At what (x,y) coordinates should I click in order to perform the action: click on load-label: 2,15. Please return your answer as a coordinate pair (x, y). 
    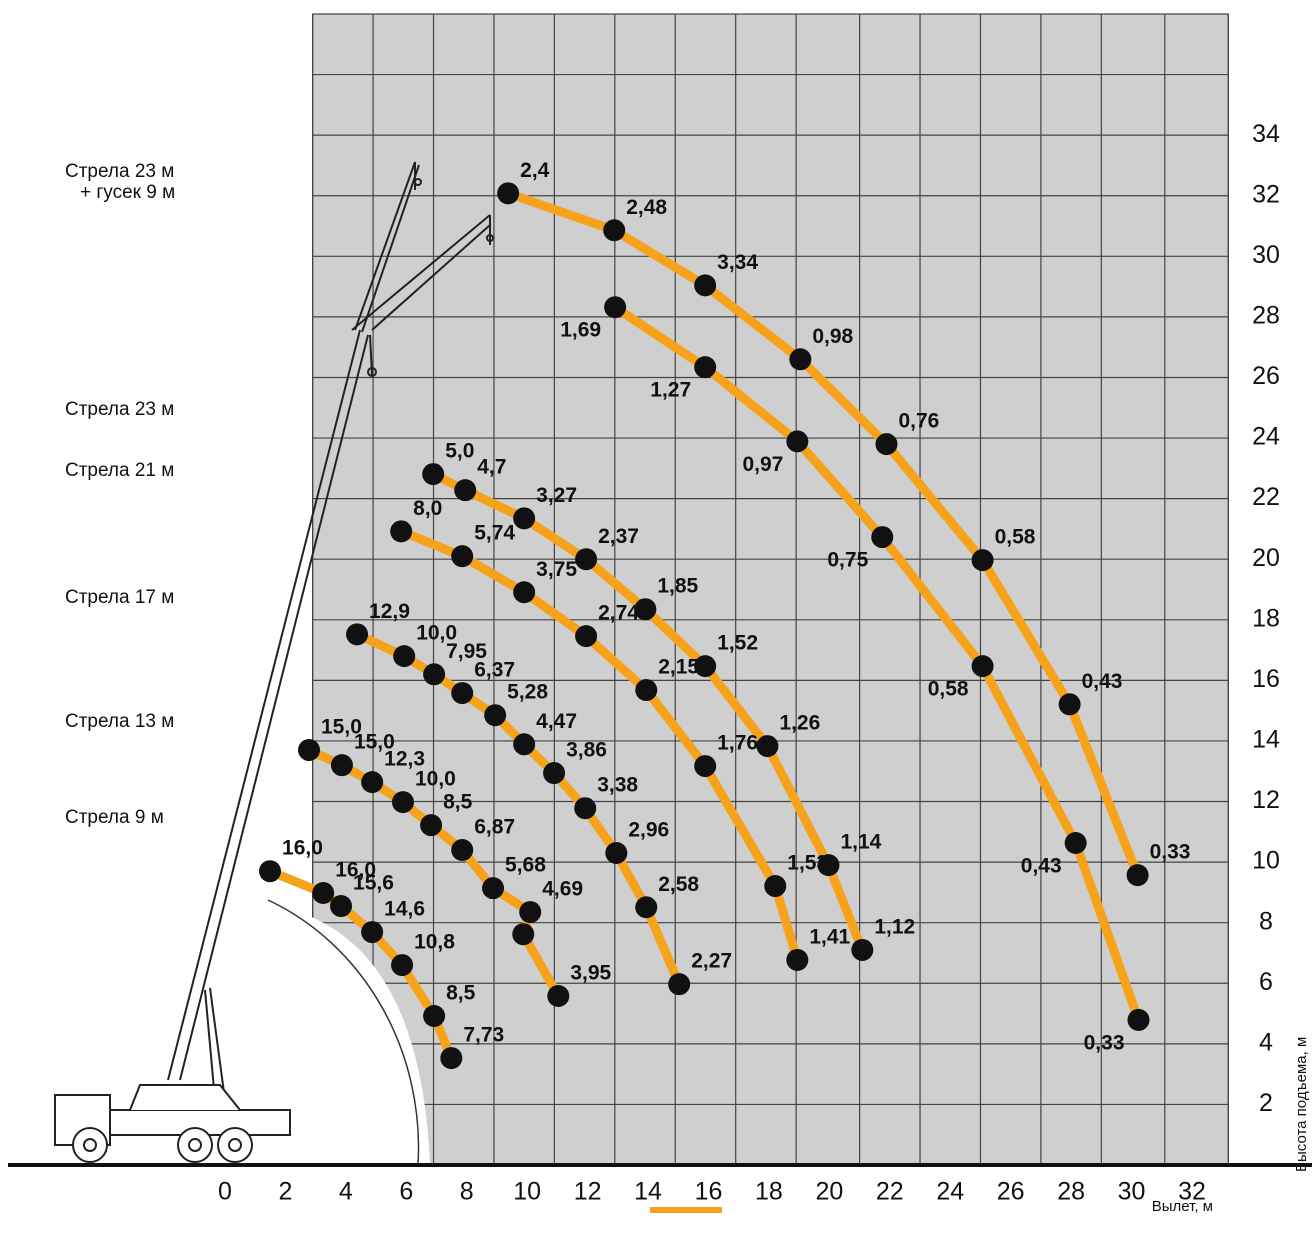
    Looking at the image, I should click on (678, 667).